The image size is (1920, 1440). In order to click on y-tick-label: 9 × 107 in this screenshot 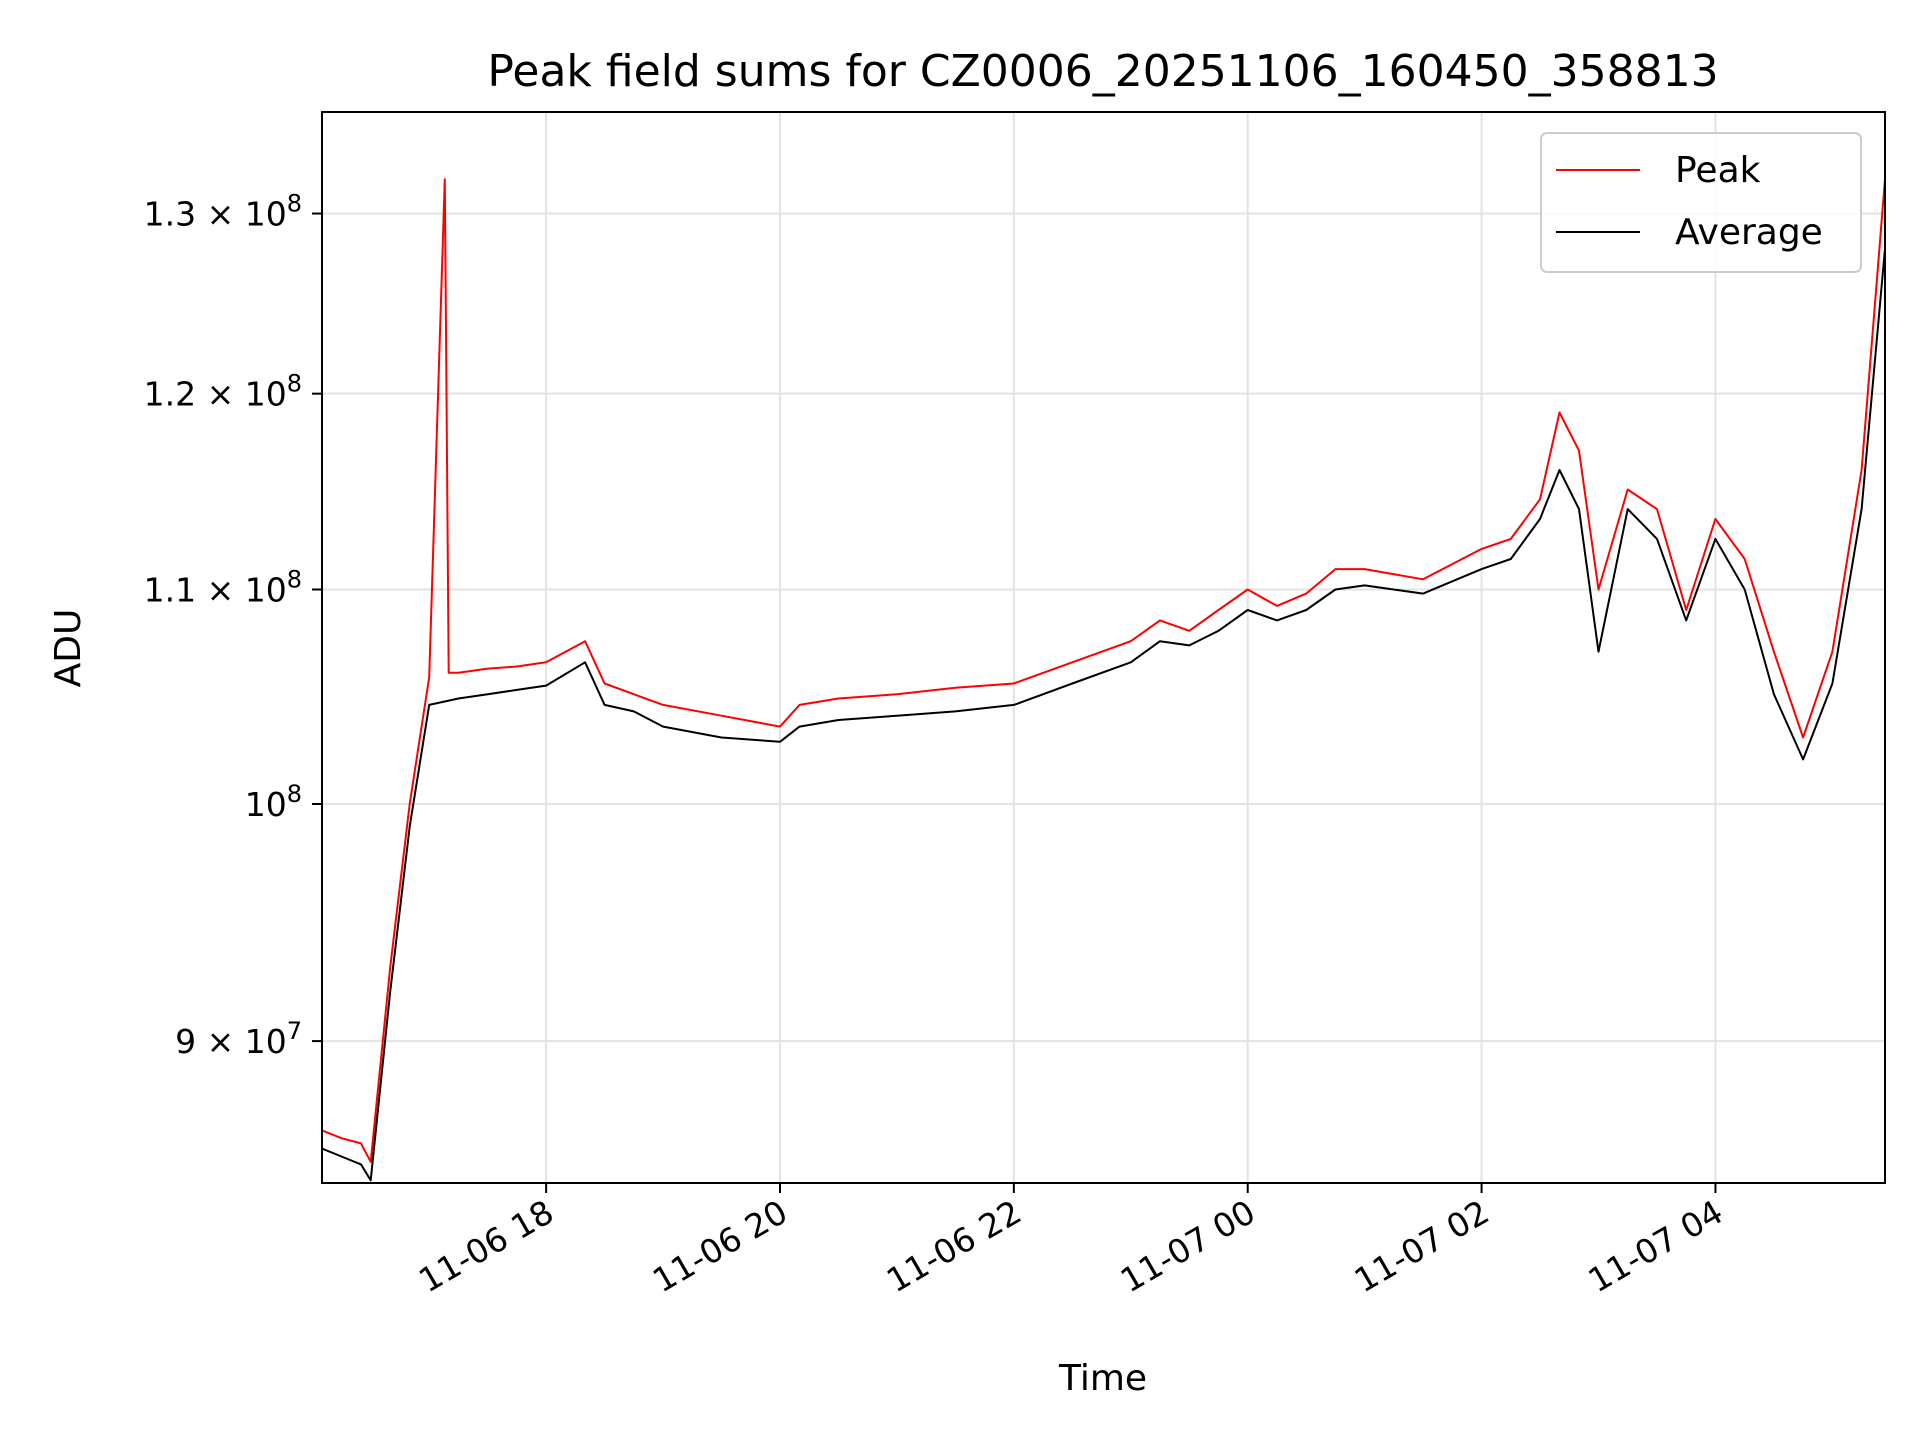, I will do `click(238, 1039)`.